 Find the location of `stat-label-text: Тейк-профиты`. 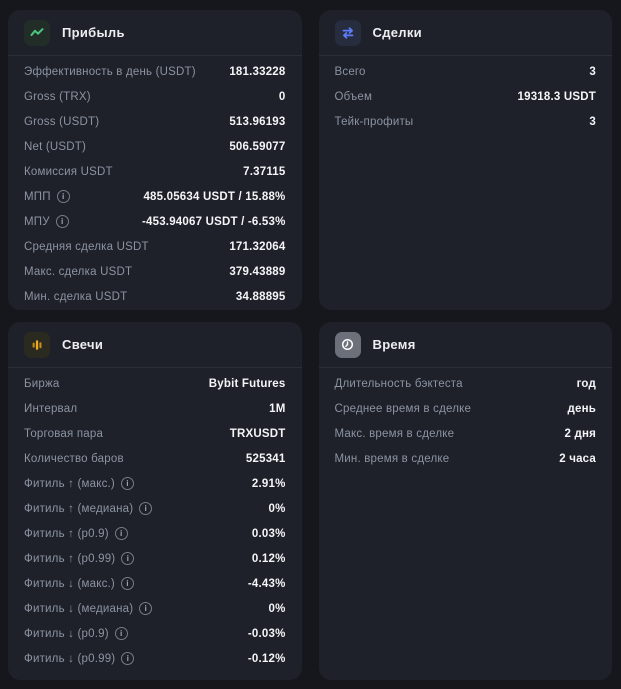

stat-label-text: Тейк-профиты is located at coordinates (374, 121).